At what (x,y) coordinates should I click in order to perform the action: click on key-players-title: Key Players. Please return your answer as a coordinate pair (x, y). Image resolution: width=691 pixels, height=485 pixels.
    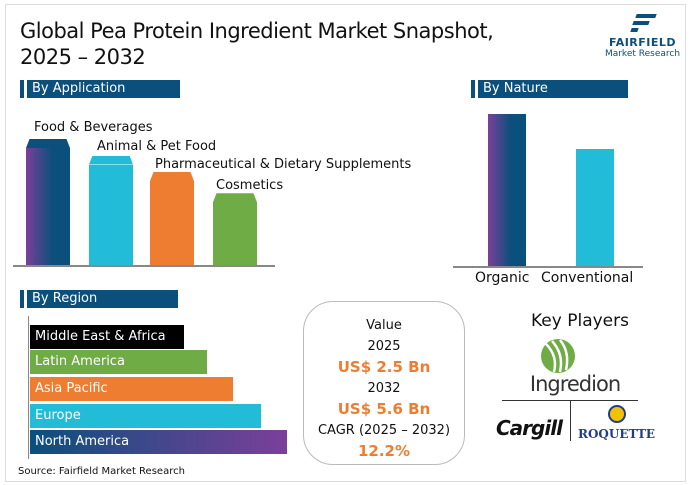
    Looking at the image, I should click on (580, 321).